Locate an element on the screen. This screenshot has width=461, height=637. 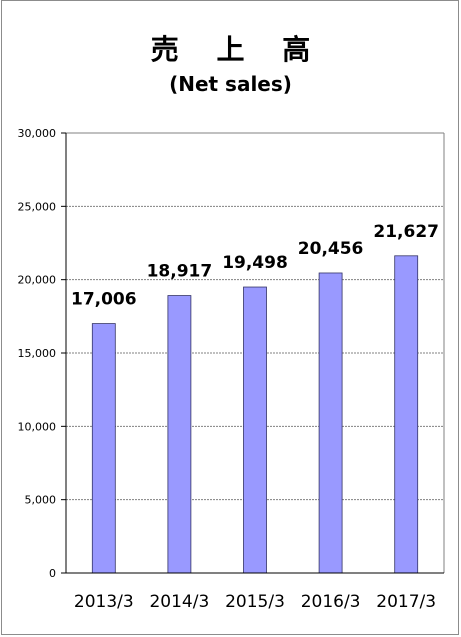
data-label: 19,498 is located at coordinates (255, 263).